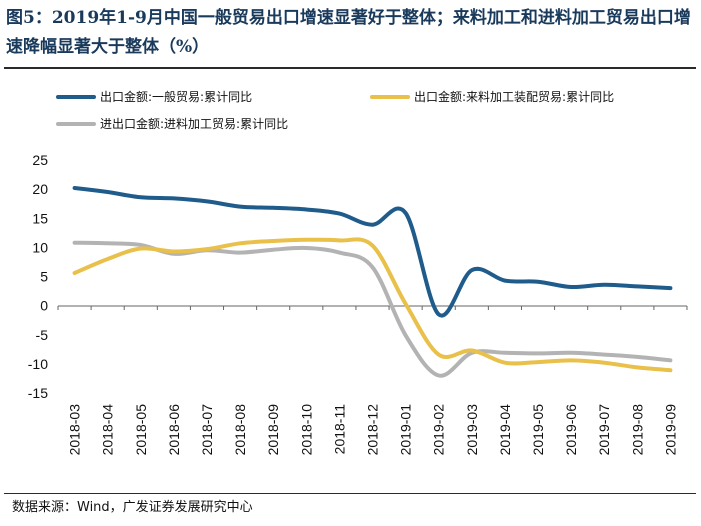 Image resolution: width=701 pixels, height=526 pixels. I want to click on x-tick-label: 2019-03, so click(472, 430).